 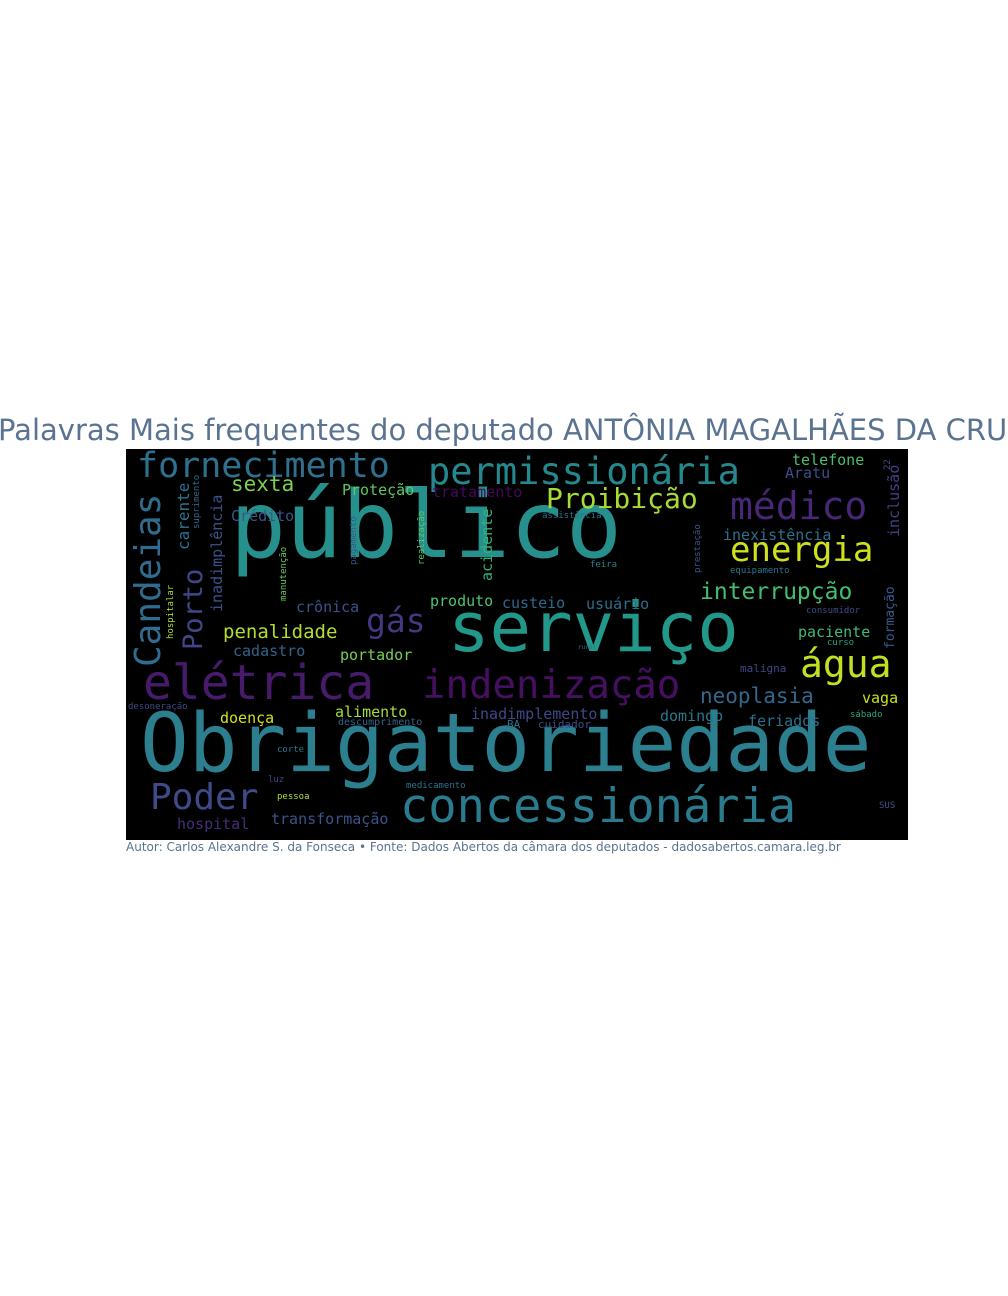 I want to click on word-produto: produto, so click(x=462, y=601).